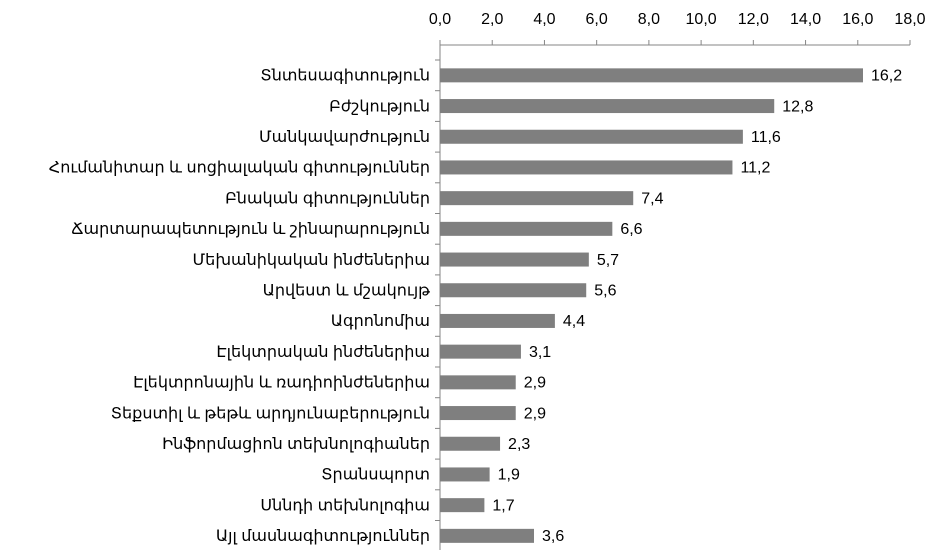 The width and height of the screenshot is (937, 550). What do you see at coordinates (509, 475) in the screenshot?
I see `value-label: 1,9` at bounding box center [509, 475].